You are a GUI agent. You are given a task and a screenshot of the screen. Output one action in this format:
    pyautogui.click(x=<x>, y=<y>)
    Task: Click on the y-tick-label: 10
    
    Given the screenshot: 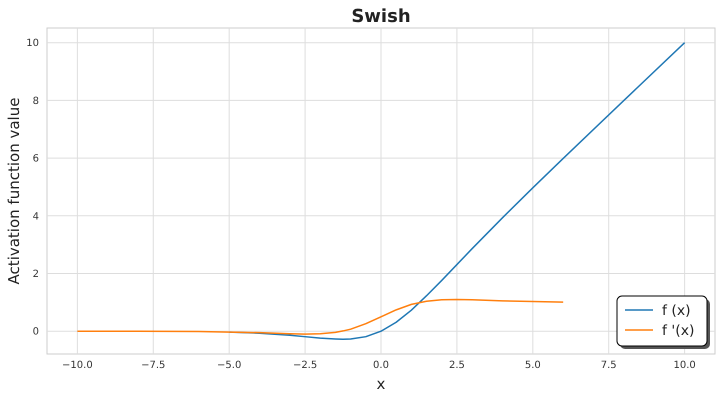 What is the action you would take?
    pyautogui.click(x=32, y=44)
    